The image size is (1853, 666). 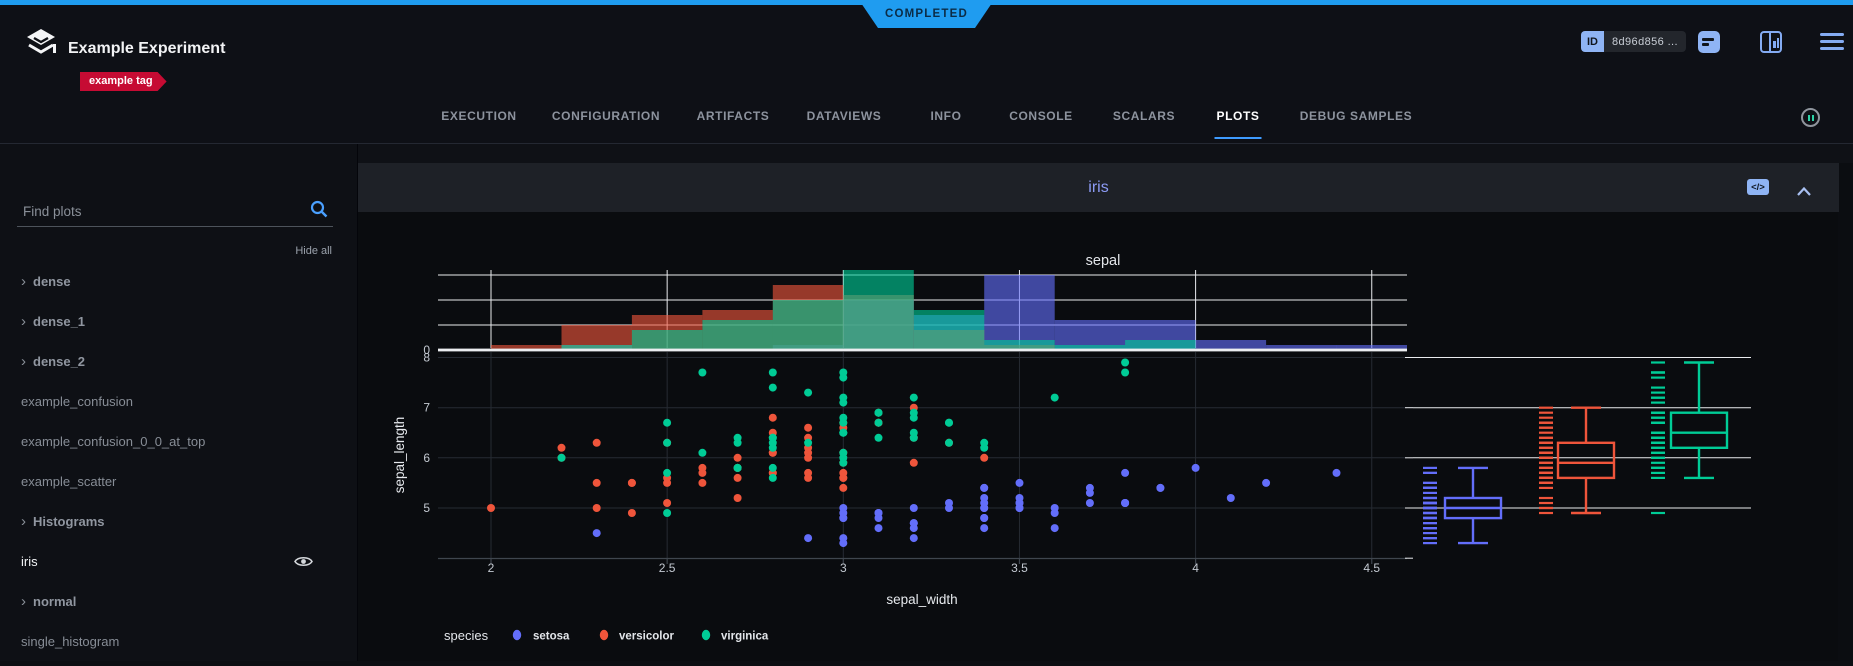 I want to click on sidebar-item-dense_1: › dense_1, so click(x=178, y=321).